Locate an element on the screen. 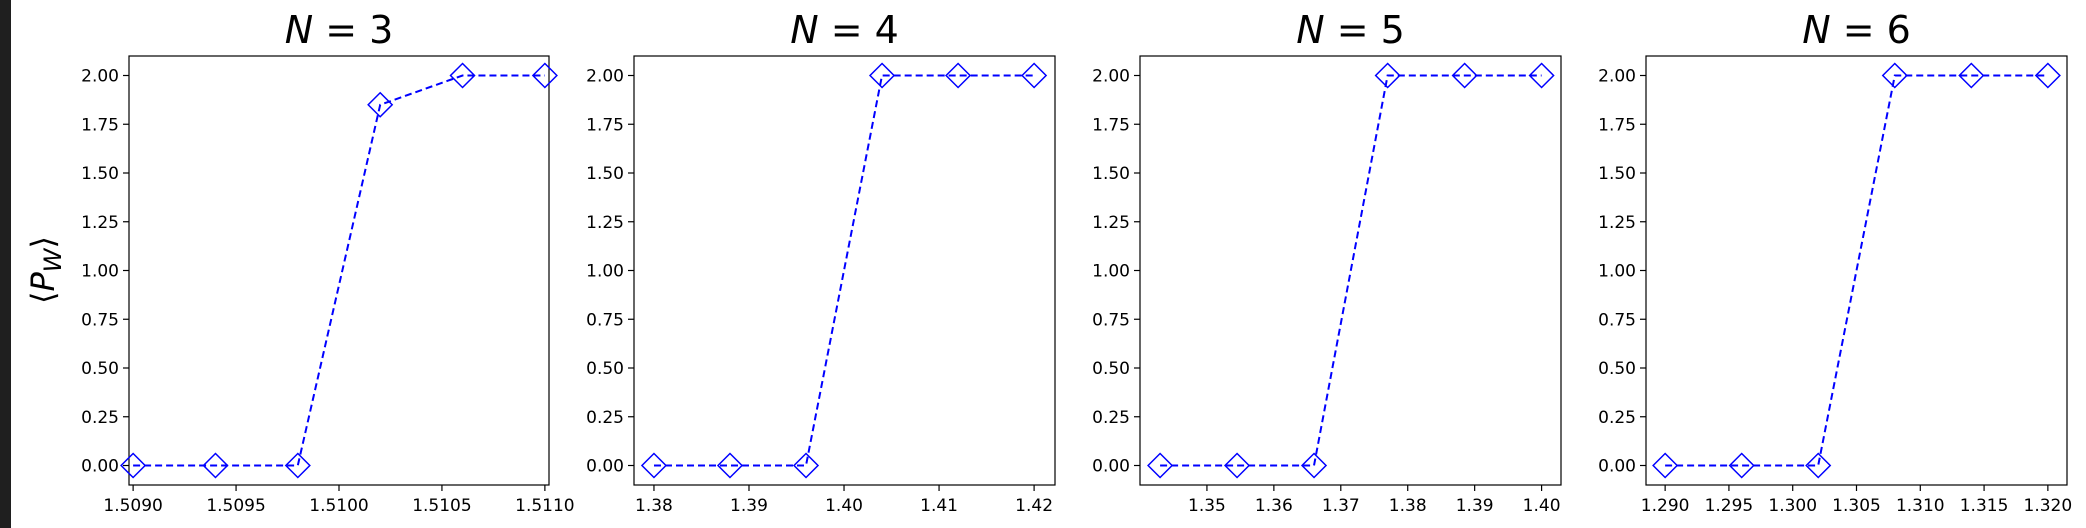 This screenshot has height=528, width=2086. x-tick-label: 1.315 is located at coordinates (1984, 506).